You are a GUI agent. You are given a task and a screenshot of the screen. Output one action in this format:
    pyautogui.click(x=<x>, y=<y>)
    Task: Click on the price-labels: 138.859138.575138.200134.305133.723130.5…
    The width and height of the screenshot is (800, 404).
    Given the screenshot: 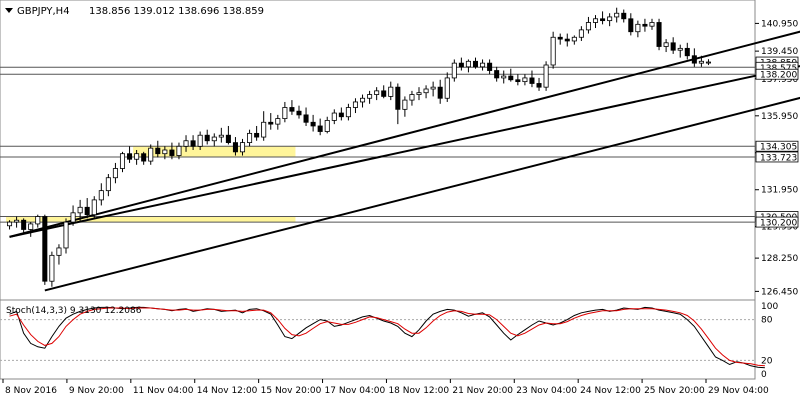 What is the action you would take?
    pyautogui.click(x=777, y=142)
    